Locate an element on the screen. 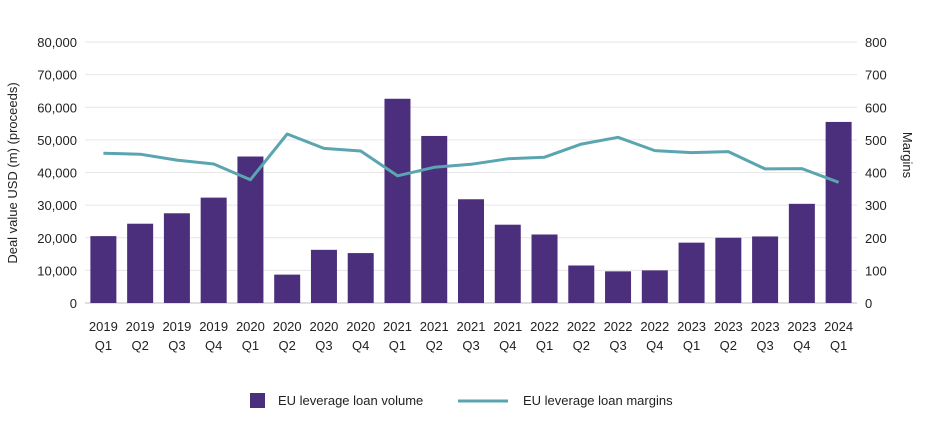  margins-line is located at coordinates (471, 158).